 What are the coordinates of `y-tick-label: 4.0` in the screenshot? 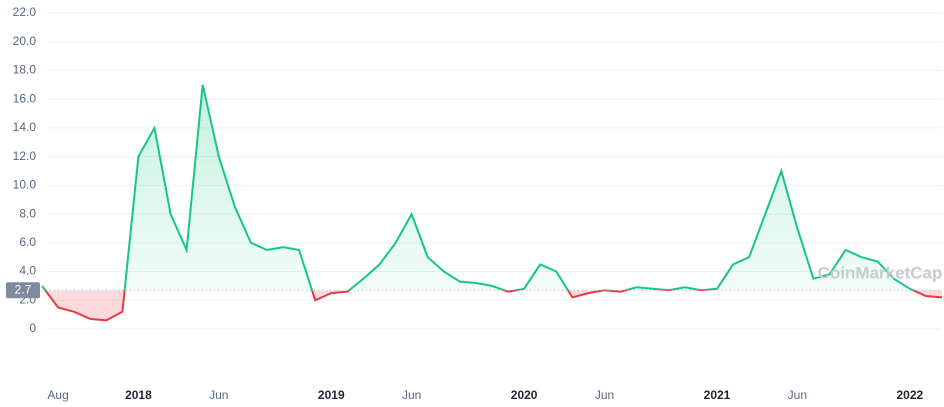 It's located at (27, 271).